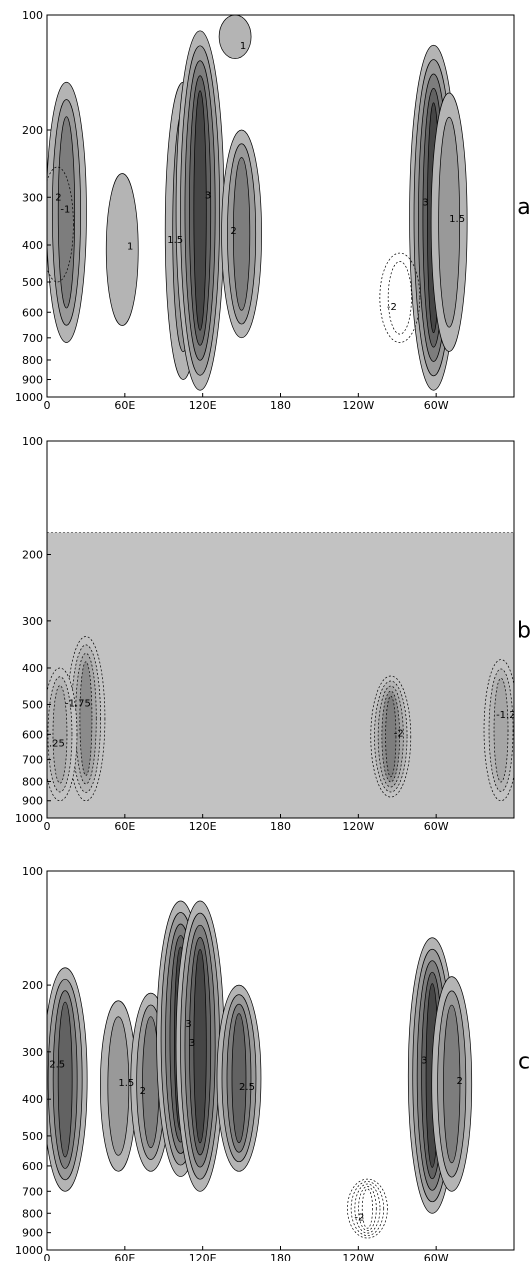 This screenshot has width=532, height=1261. I want to click on panel-letter: a, so click(523, 207).